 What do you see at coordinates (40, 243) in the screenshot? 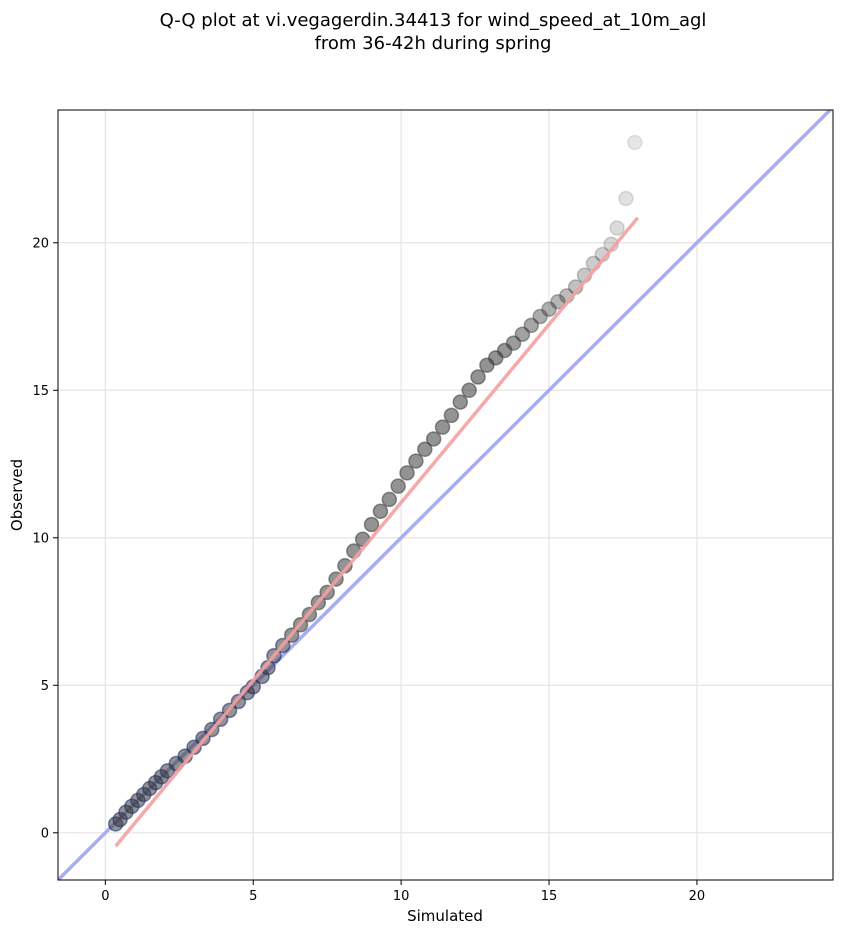
I see `y-tick-label: 20` at bounding box center [40, 243].